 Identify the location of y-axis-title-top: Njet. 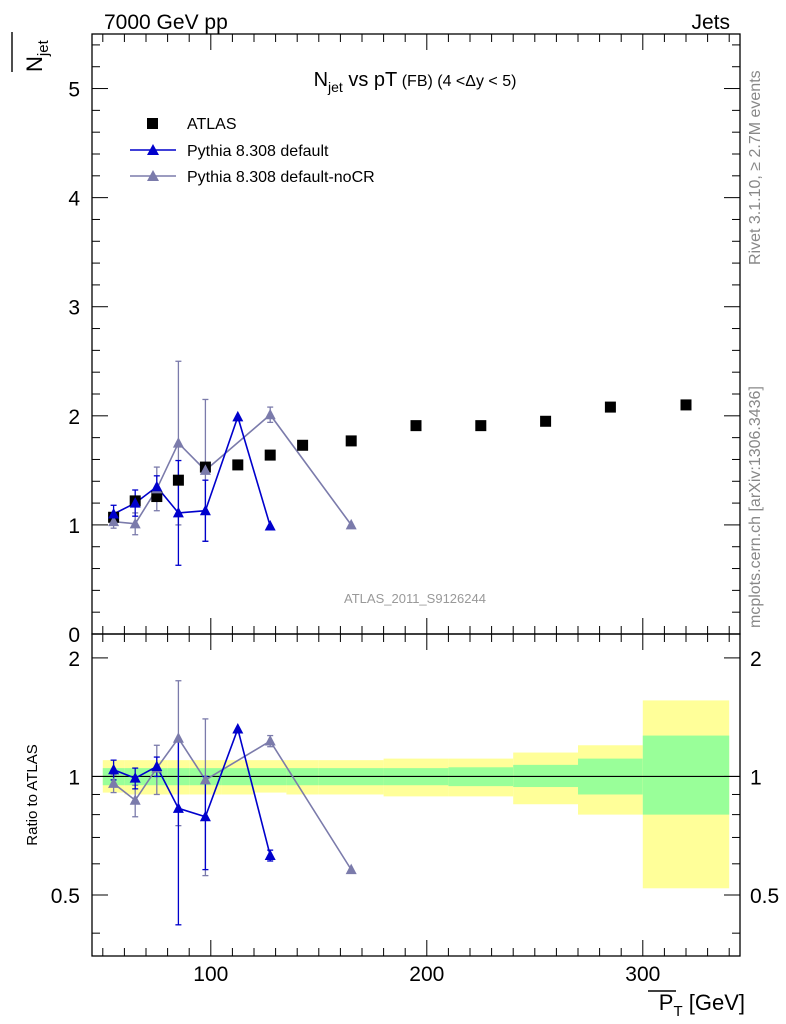
(37, 55).